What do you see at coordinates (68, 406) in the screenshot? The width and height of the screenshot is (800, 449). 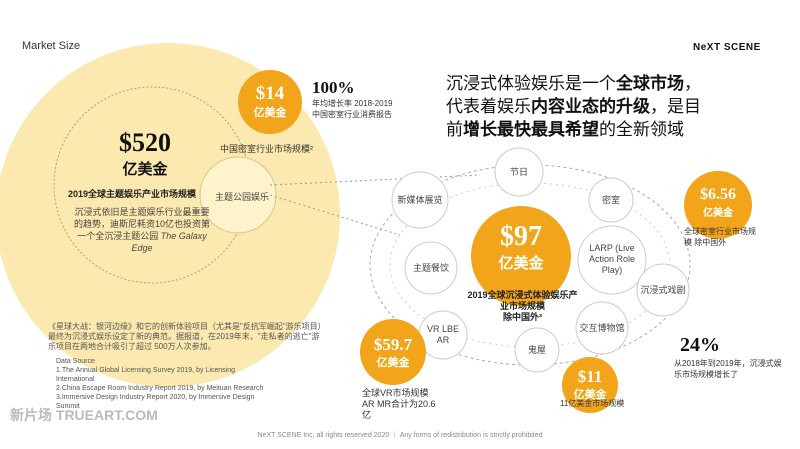 I see `source-item: Summit` at bounding box center [68, 406].